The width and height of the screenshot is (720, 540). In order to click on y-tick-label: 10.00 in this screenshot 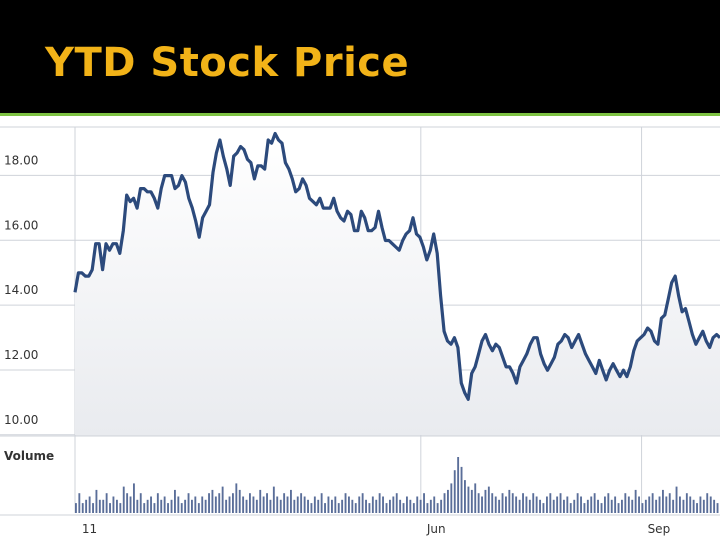, I will do `click(21, 420)`.